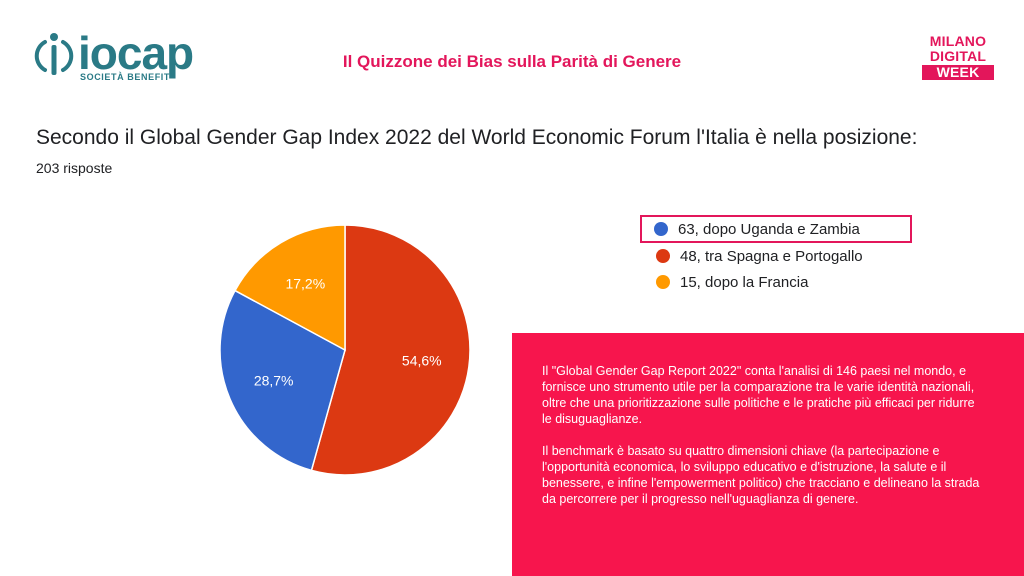 The image size is (1024, 576). What do you see at coordinates (771, 256) in the screenshot?
I see `legend-label-1: 48, tra Spagna e Portogallo` at bounding box center [771, 256].